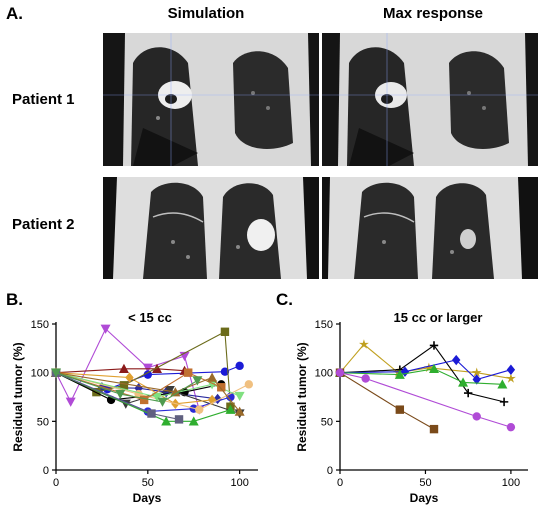 This screenshot has height=517, width=550. I want to click on chart-b-y-axis-label: Residual tumor (%), so click(18, 396).